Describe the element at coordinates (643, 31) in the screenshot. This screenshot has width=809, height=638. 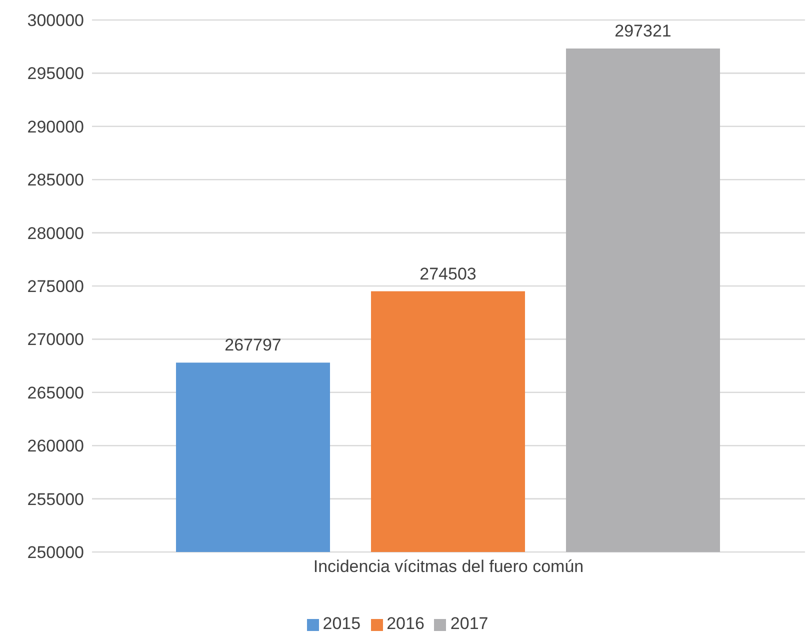
I see `data-label: 297321` at that location.